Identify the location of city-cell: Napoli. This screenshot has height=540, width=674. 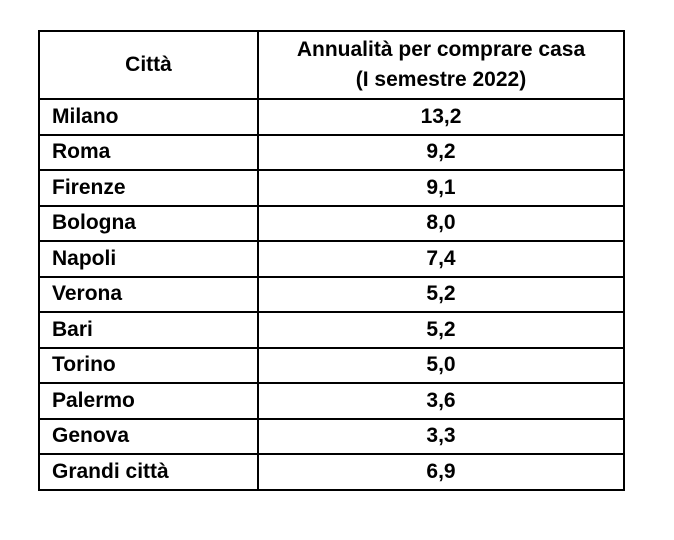
(148, 259).